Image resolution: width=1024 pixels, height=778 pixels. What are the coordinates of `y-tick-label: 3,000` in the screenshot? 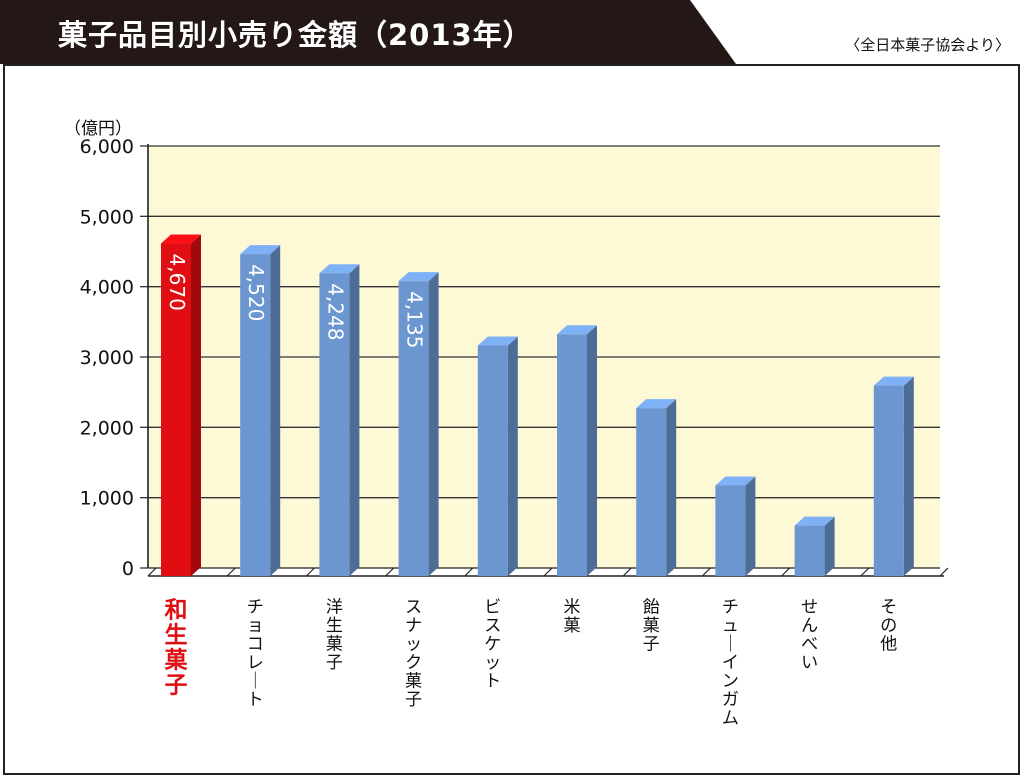 It's located at (107, 358).